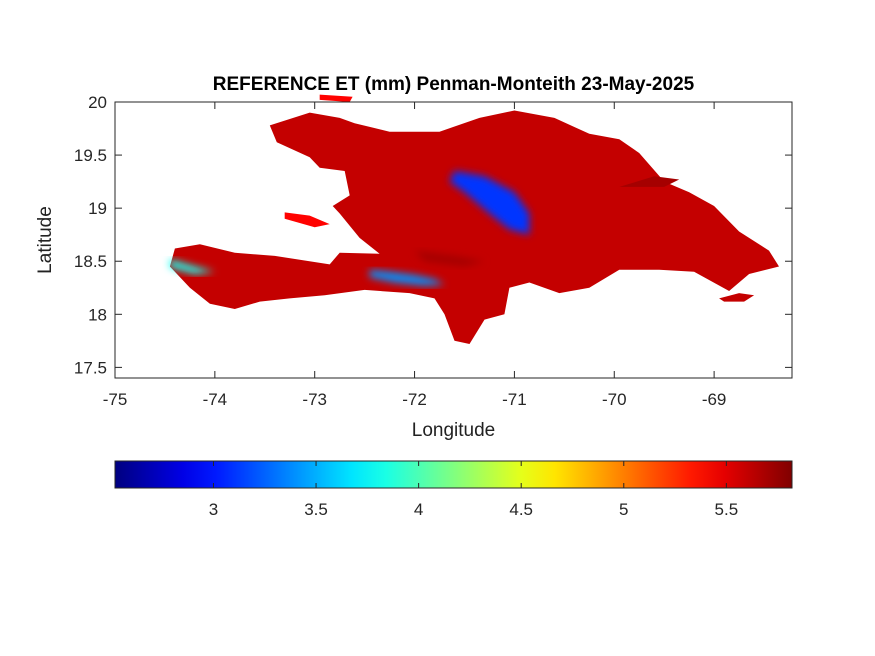 This screenshot has width=875, height=656. Describe the element at coordinates (521, 509) in the screenshot. I see `colorbar-tick-label: 4.5` at that location.